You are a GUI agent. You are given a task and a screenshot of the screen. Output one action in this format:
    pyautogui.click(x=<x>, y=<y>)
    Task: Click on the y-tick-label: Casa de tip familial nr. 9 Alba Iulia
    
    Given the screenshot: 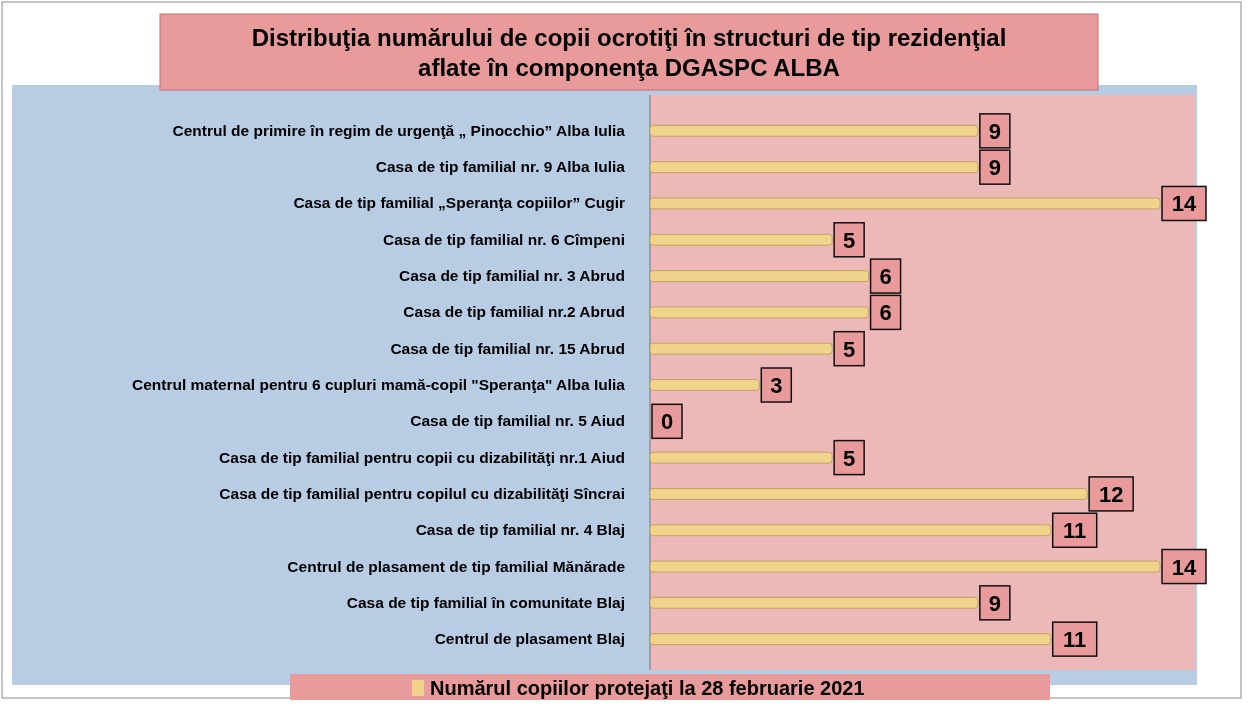 What is the action you would take?
    pyautogui.click(x=500, y=167)
    